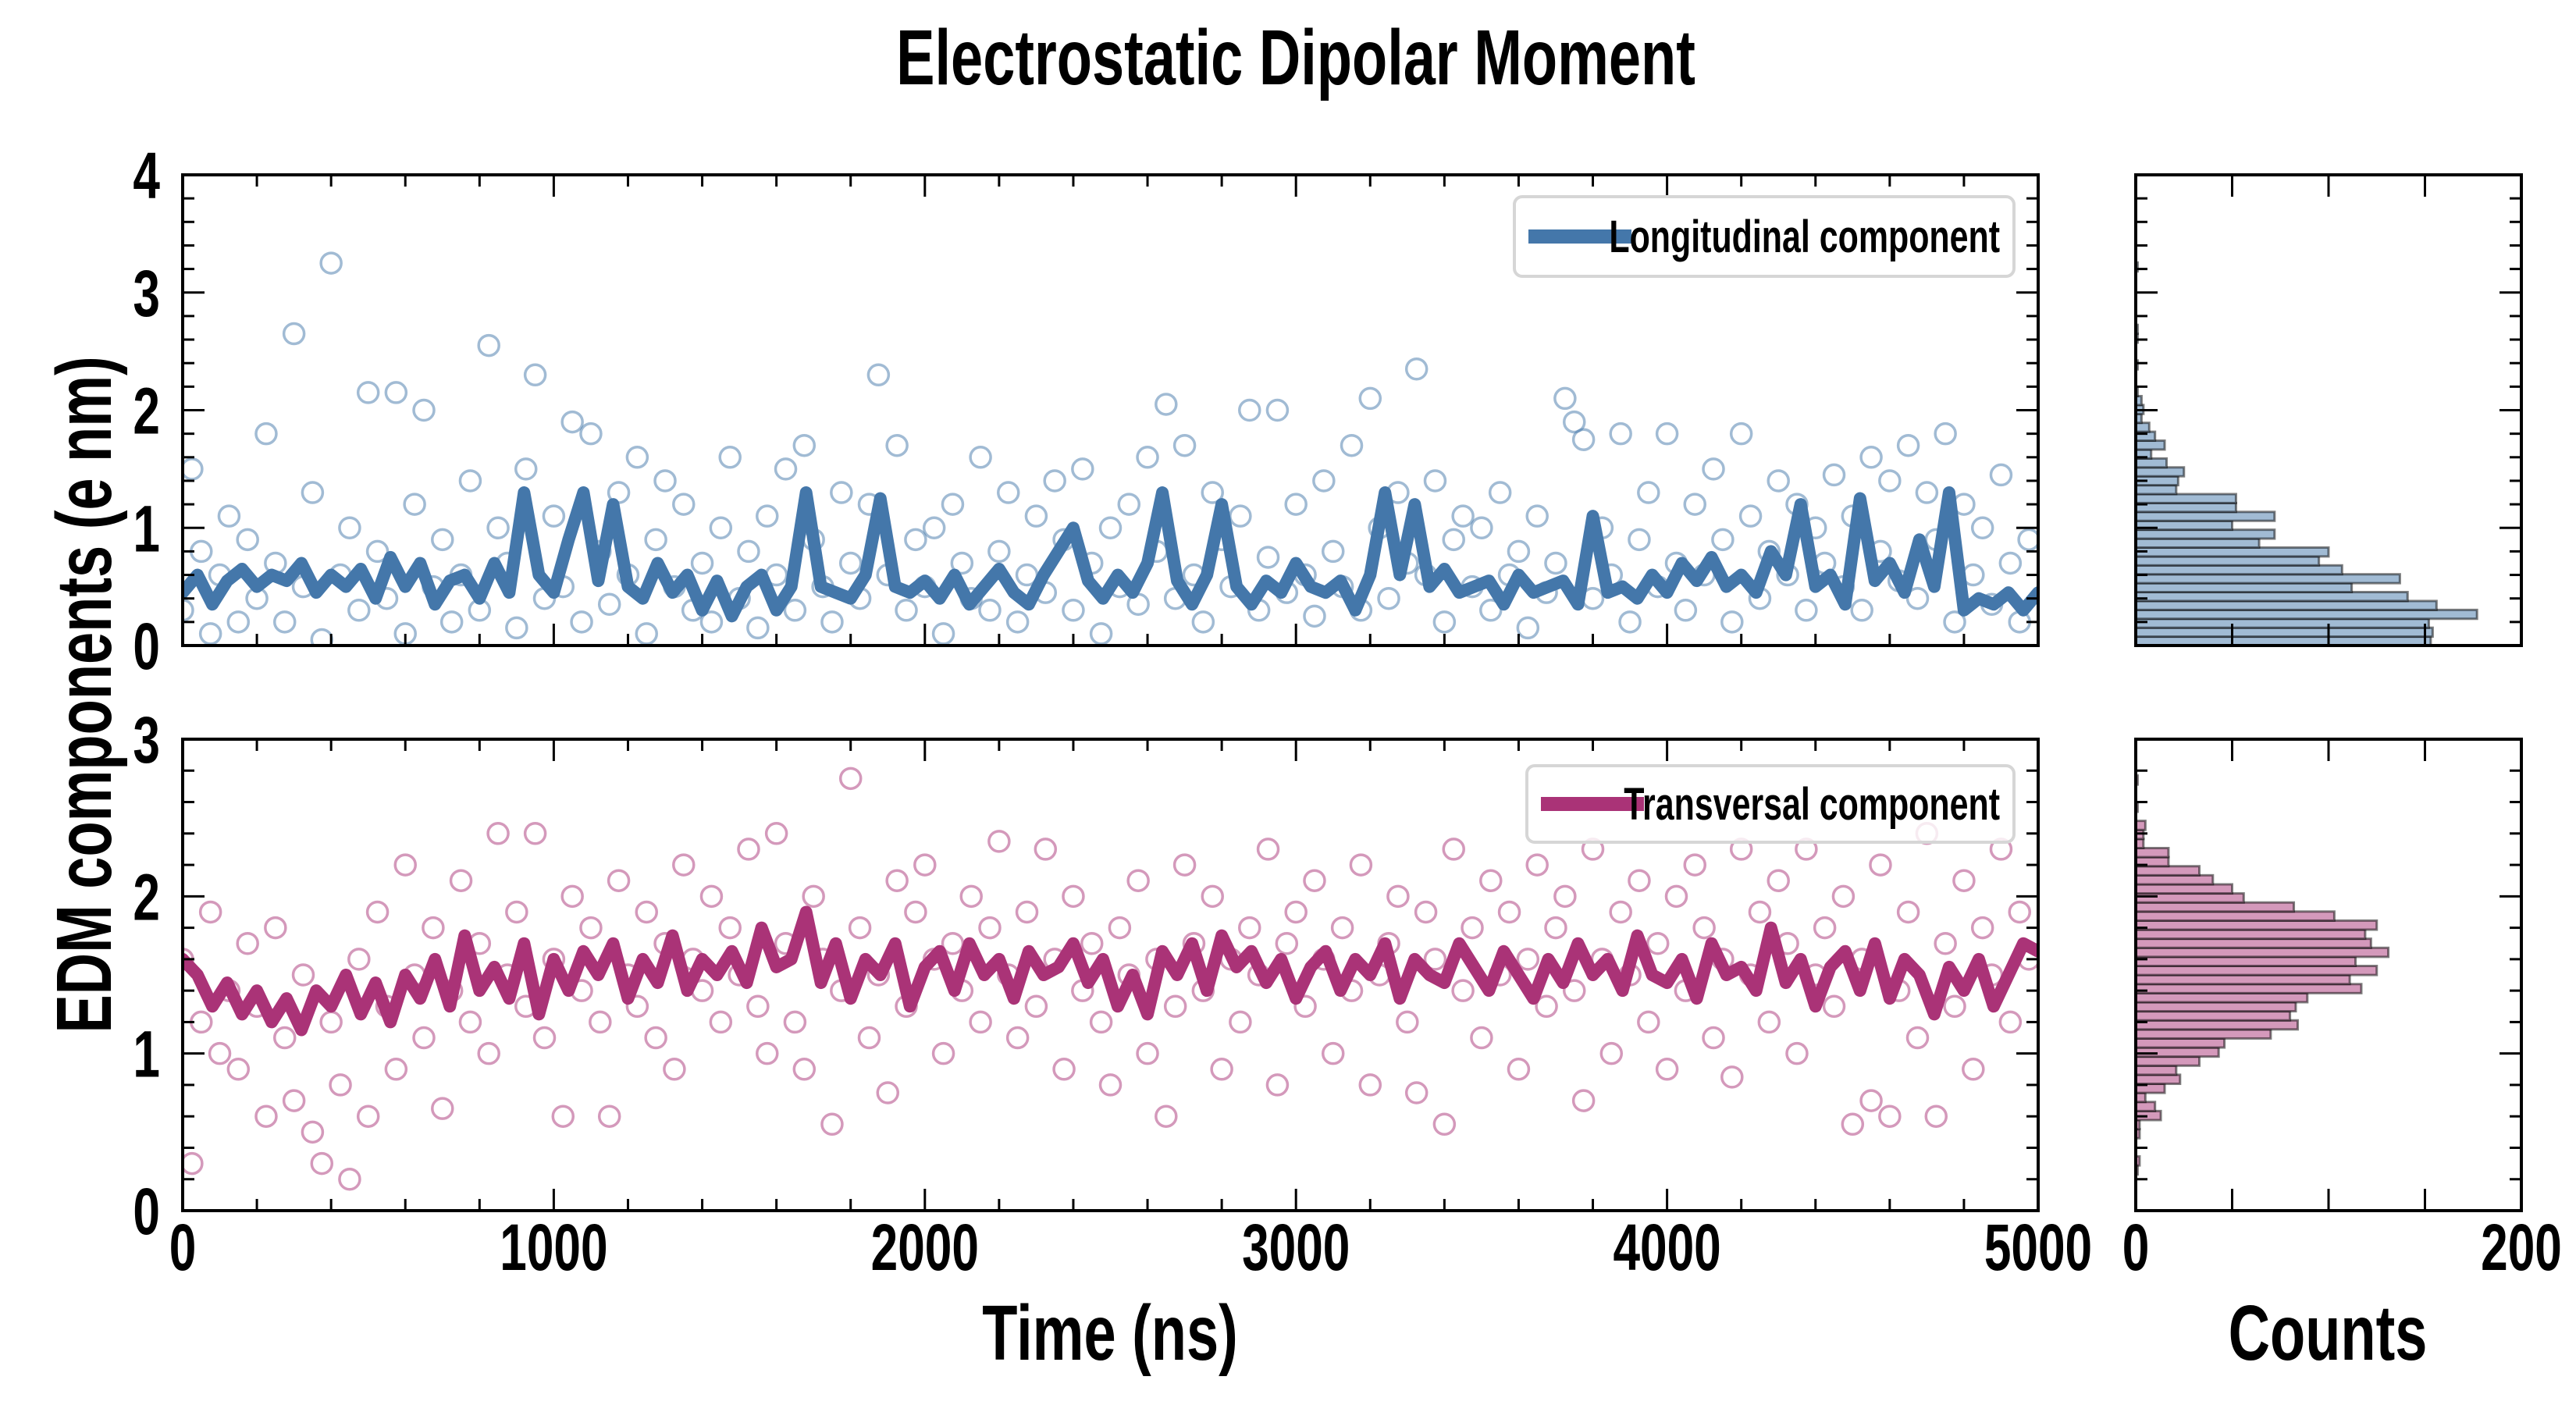 This screenshot has width=2576, height=1405. Describe the element at coordinates (2521, 1247) in the screenshot. I see `hist-x-tick-label: 200` at that location.